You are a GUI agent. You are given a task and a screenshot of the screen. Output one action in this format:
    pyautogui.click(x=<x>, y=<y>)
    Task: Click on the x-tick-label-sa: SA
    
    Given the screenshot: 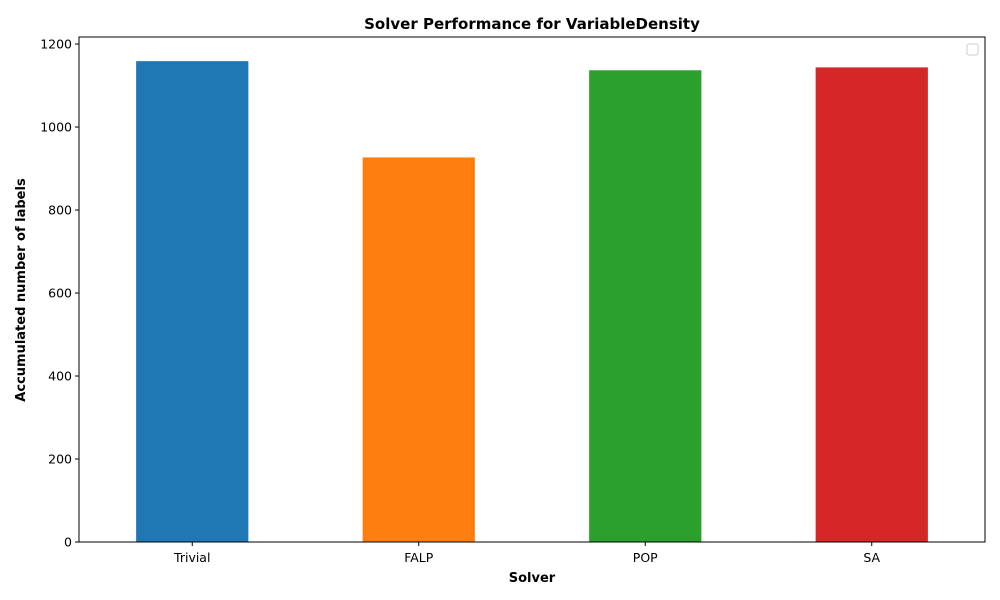 What is the action you would take?
    pyautogui.click(x=871, y=557)
    